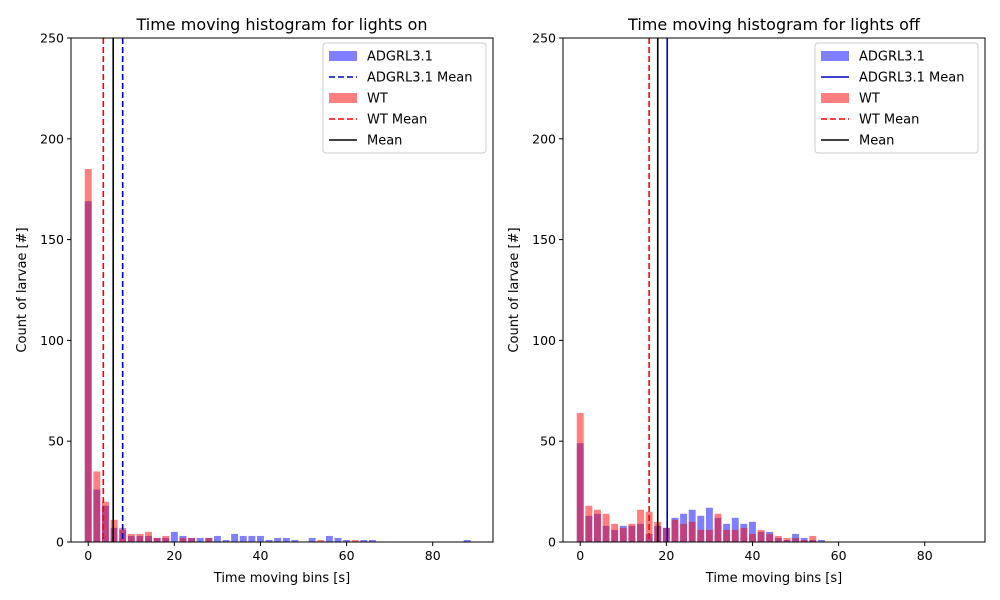 This screenshot has width=1000, height=600. Describe the element at coordinates (548, 441) in the screenshot. I see `lights-off-y-tick-label: 50` at that location.